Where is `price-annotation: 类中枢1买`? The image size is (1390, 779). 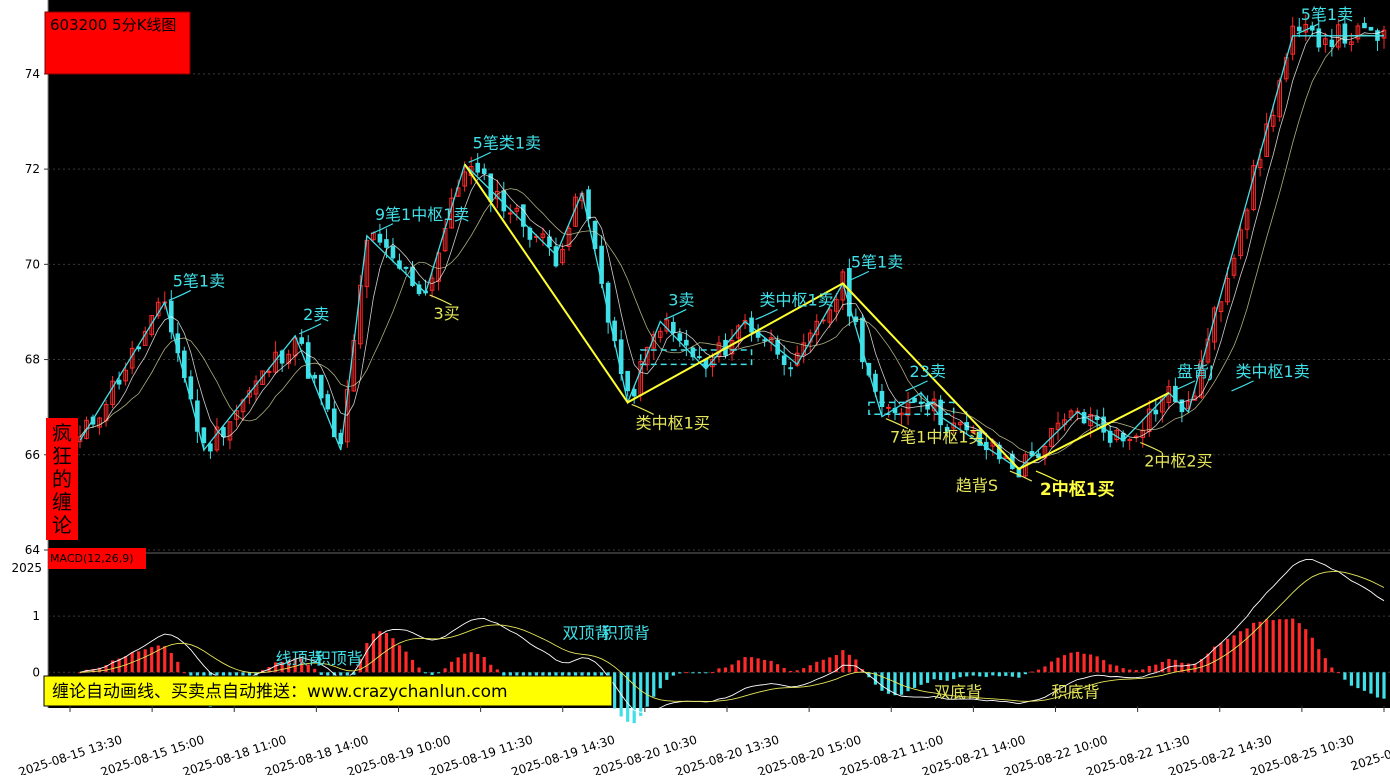
price-annotation: 类中枢1买 is located at coordinates (673, 422).